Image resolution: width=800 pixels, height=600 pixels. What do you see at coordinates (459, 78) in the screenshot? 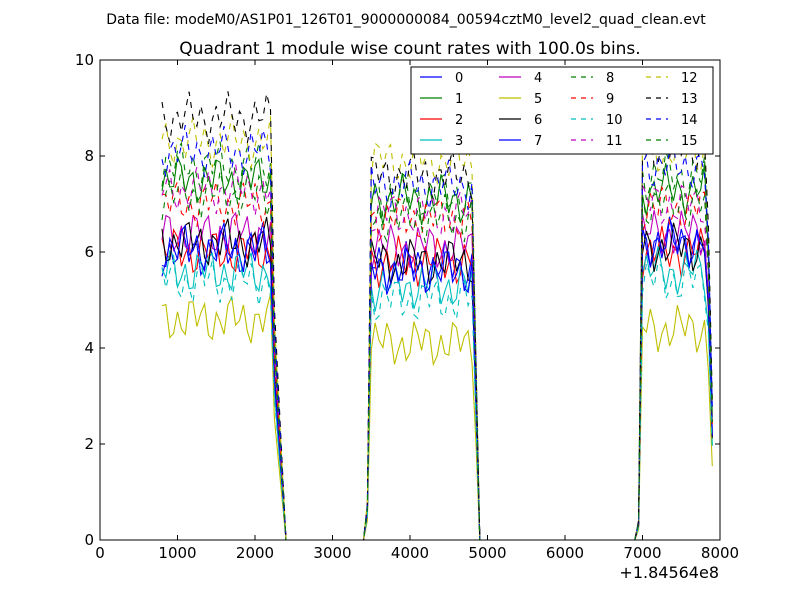
I see `legend-label-0: 0` at bounding box center [459, 78].